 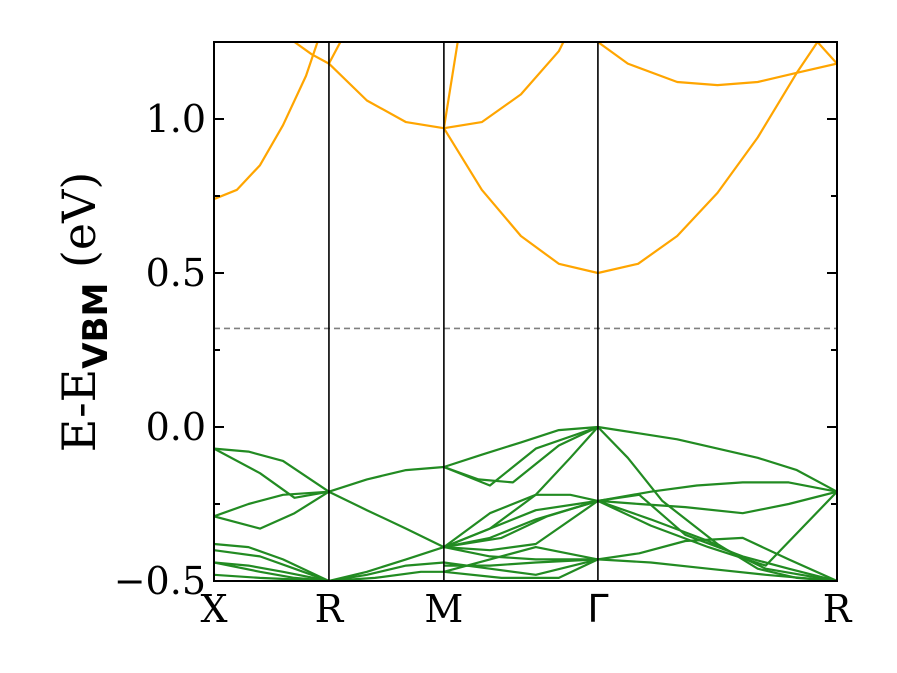 I want to click on x-tick-label: X, so click(x=213, y=609).